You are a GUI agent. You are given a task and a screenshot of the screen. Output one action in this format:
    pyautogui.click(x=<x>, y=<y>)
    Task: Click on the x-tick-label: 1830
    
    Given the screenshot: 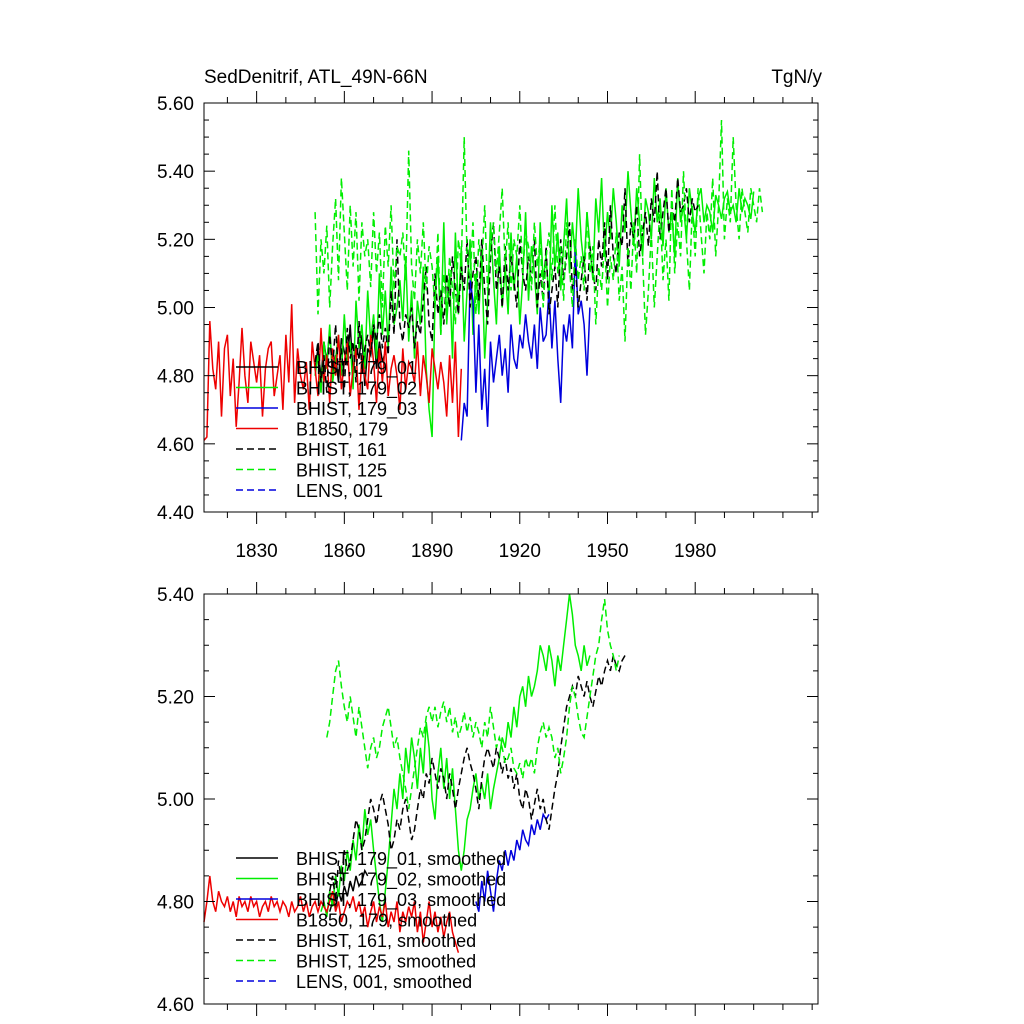 What is the action you would take?
    pyautogui.click(x=256, y=551)
    